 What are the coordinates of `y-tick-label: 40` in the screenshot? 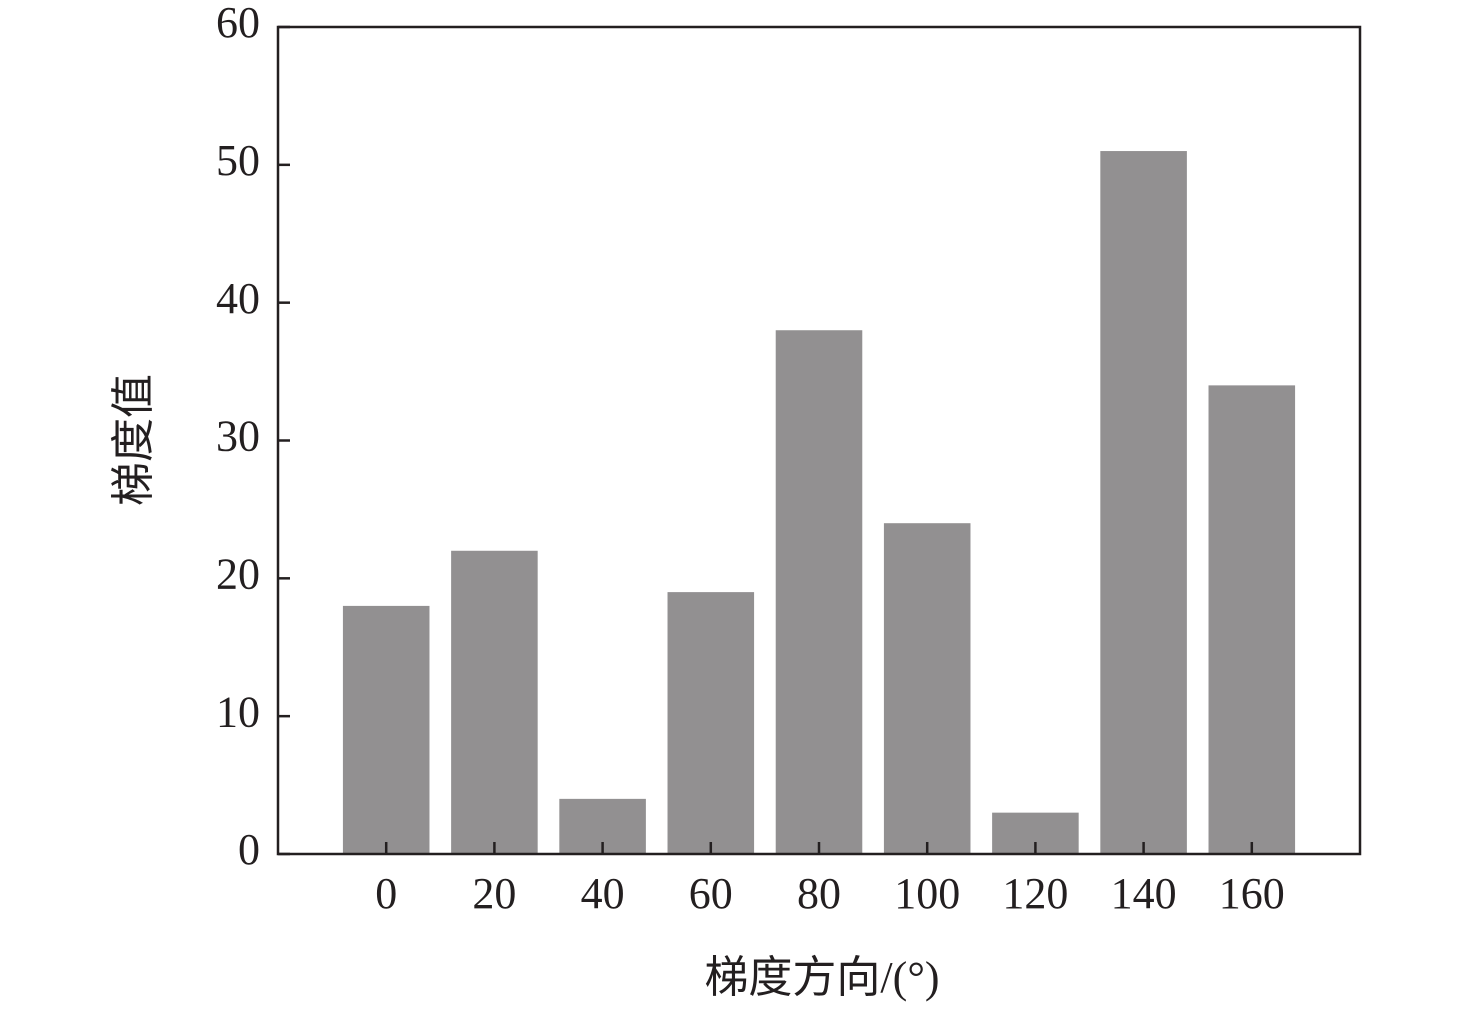 It's located at (238, 298).